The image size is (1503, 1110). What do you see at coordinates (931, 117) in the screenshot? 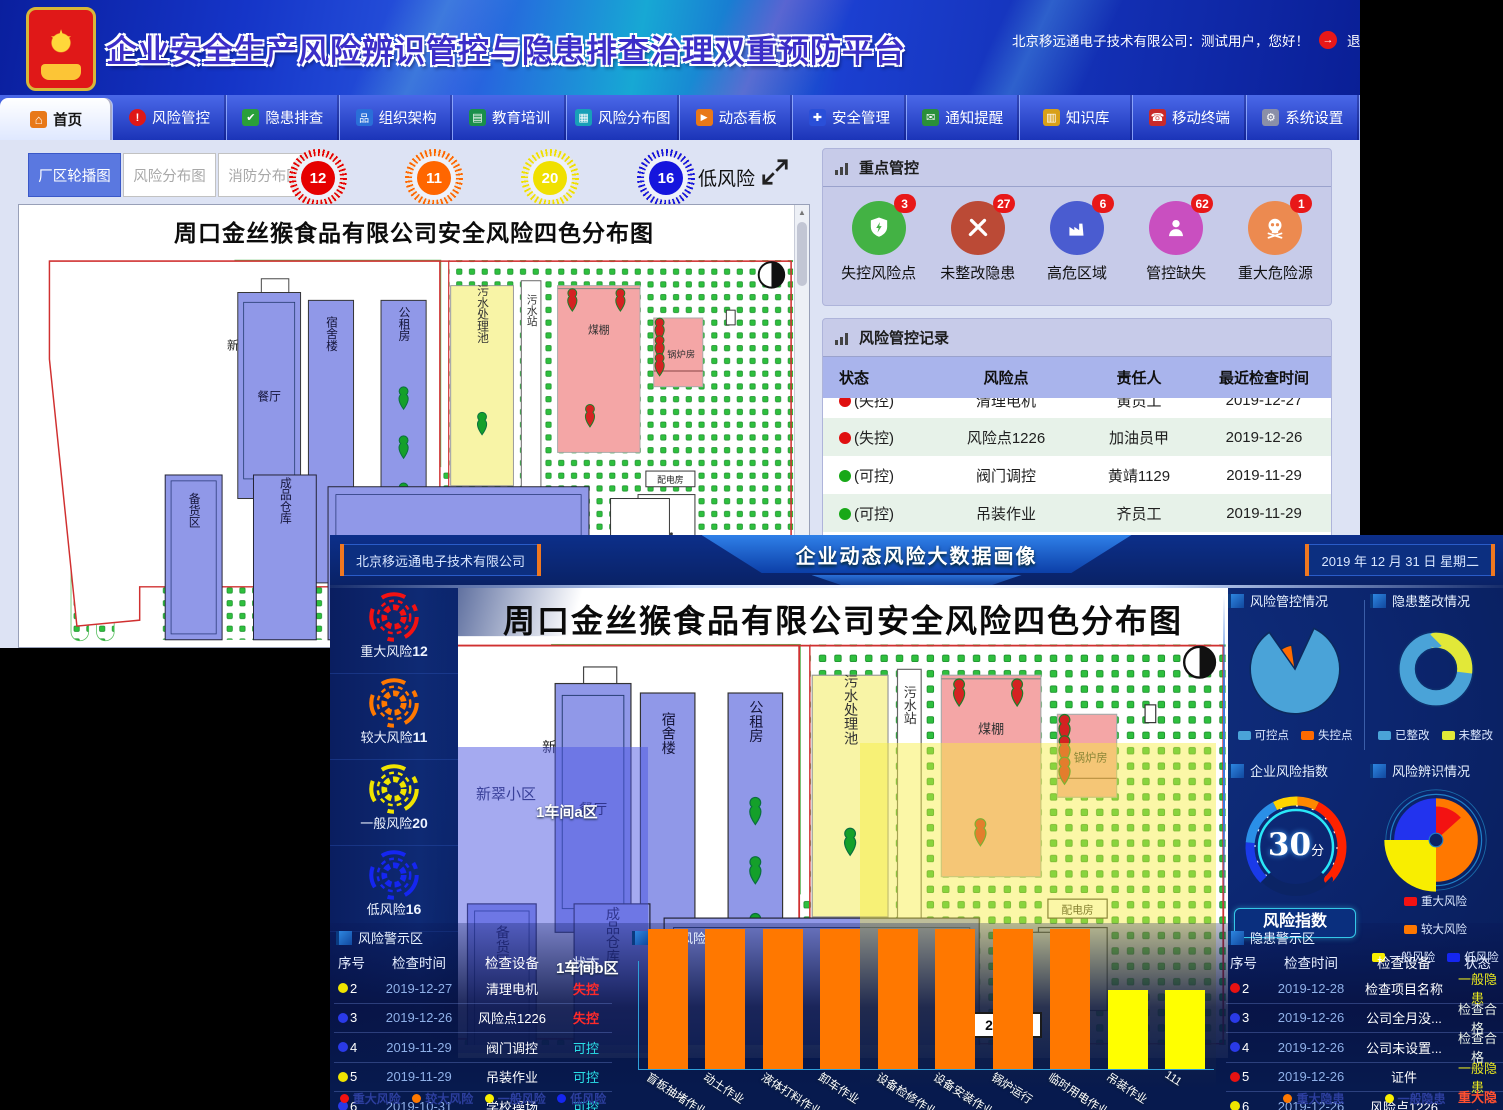
I see `notice-icon` at bounding box center [931, 117].